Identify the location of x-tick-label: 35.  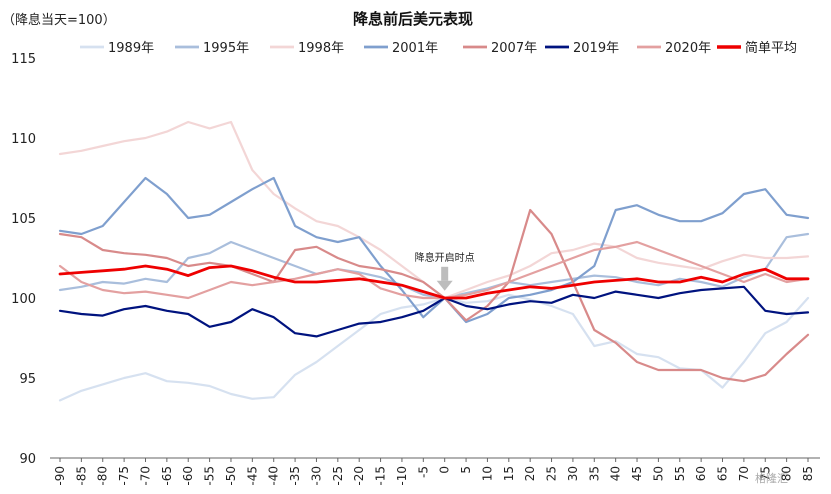
(594, 473).